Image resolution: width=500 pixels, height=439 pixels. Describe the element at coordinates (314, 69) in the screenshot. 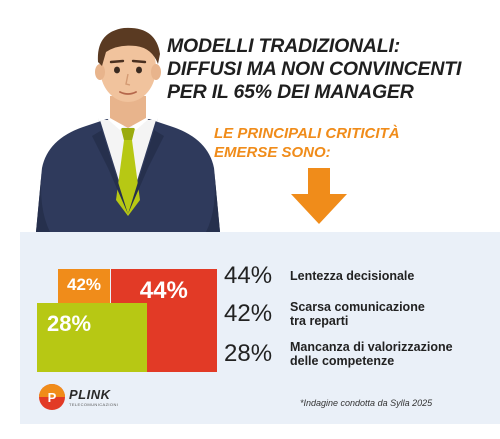

I see `headline-line: DIFFUSI MA NON CONVINCENTI` at that location.